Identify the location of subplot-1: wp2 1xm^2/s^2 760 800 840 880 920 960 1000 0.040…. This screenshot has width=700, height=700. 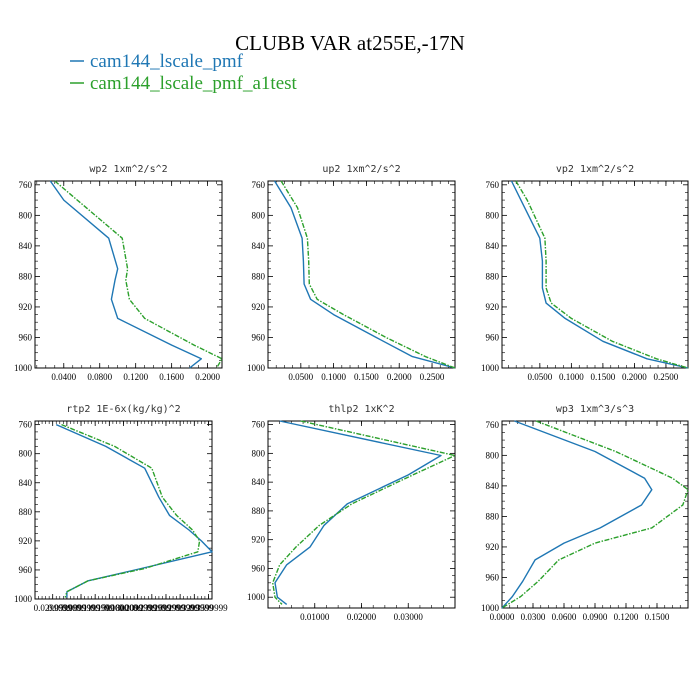
(118, 273).